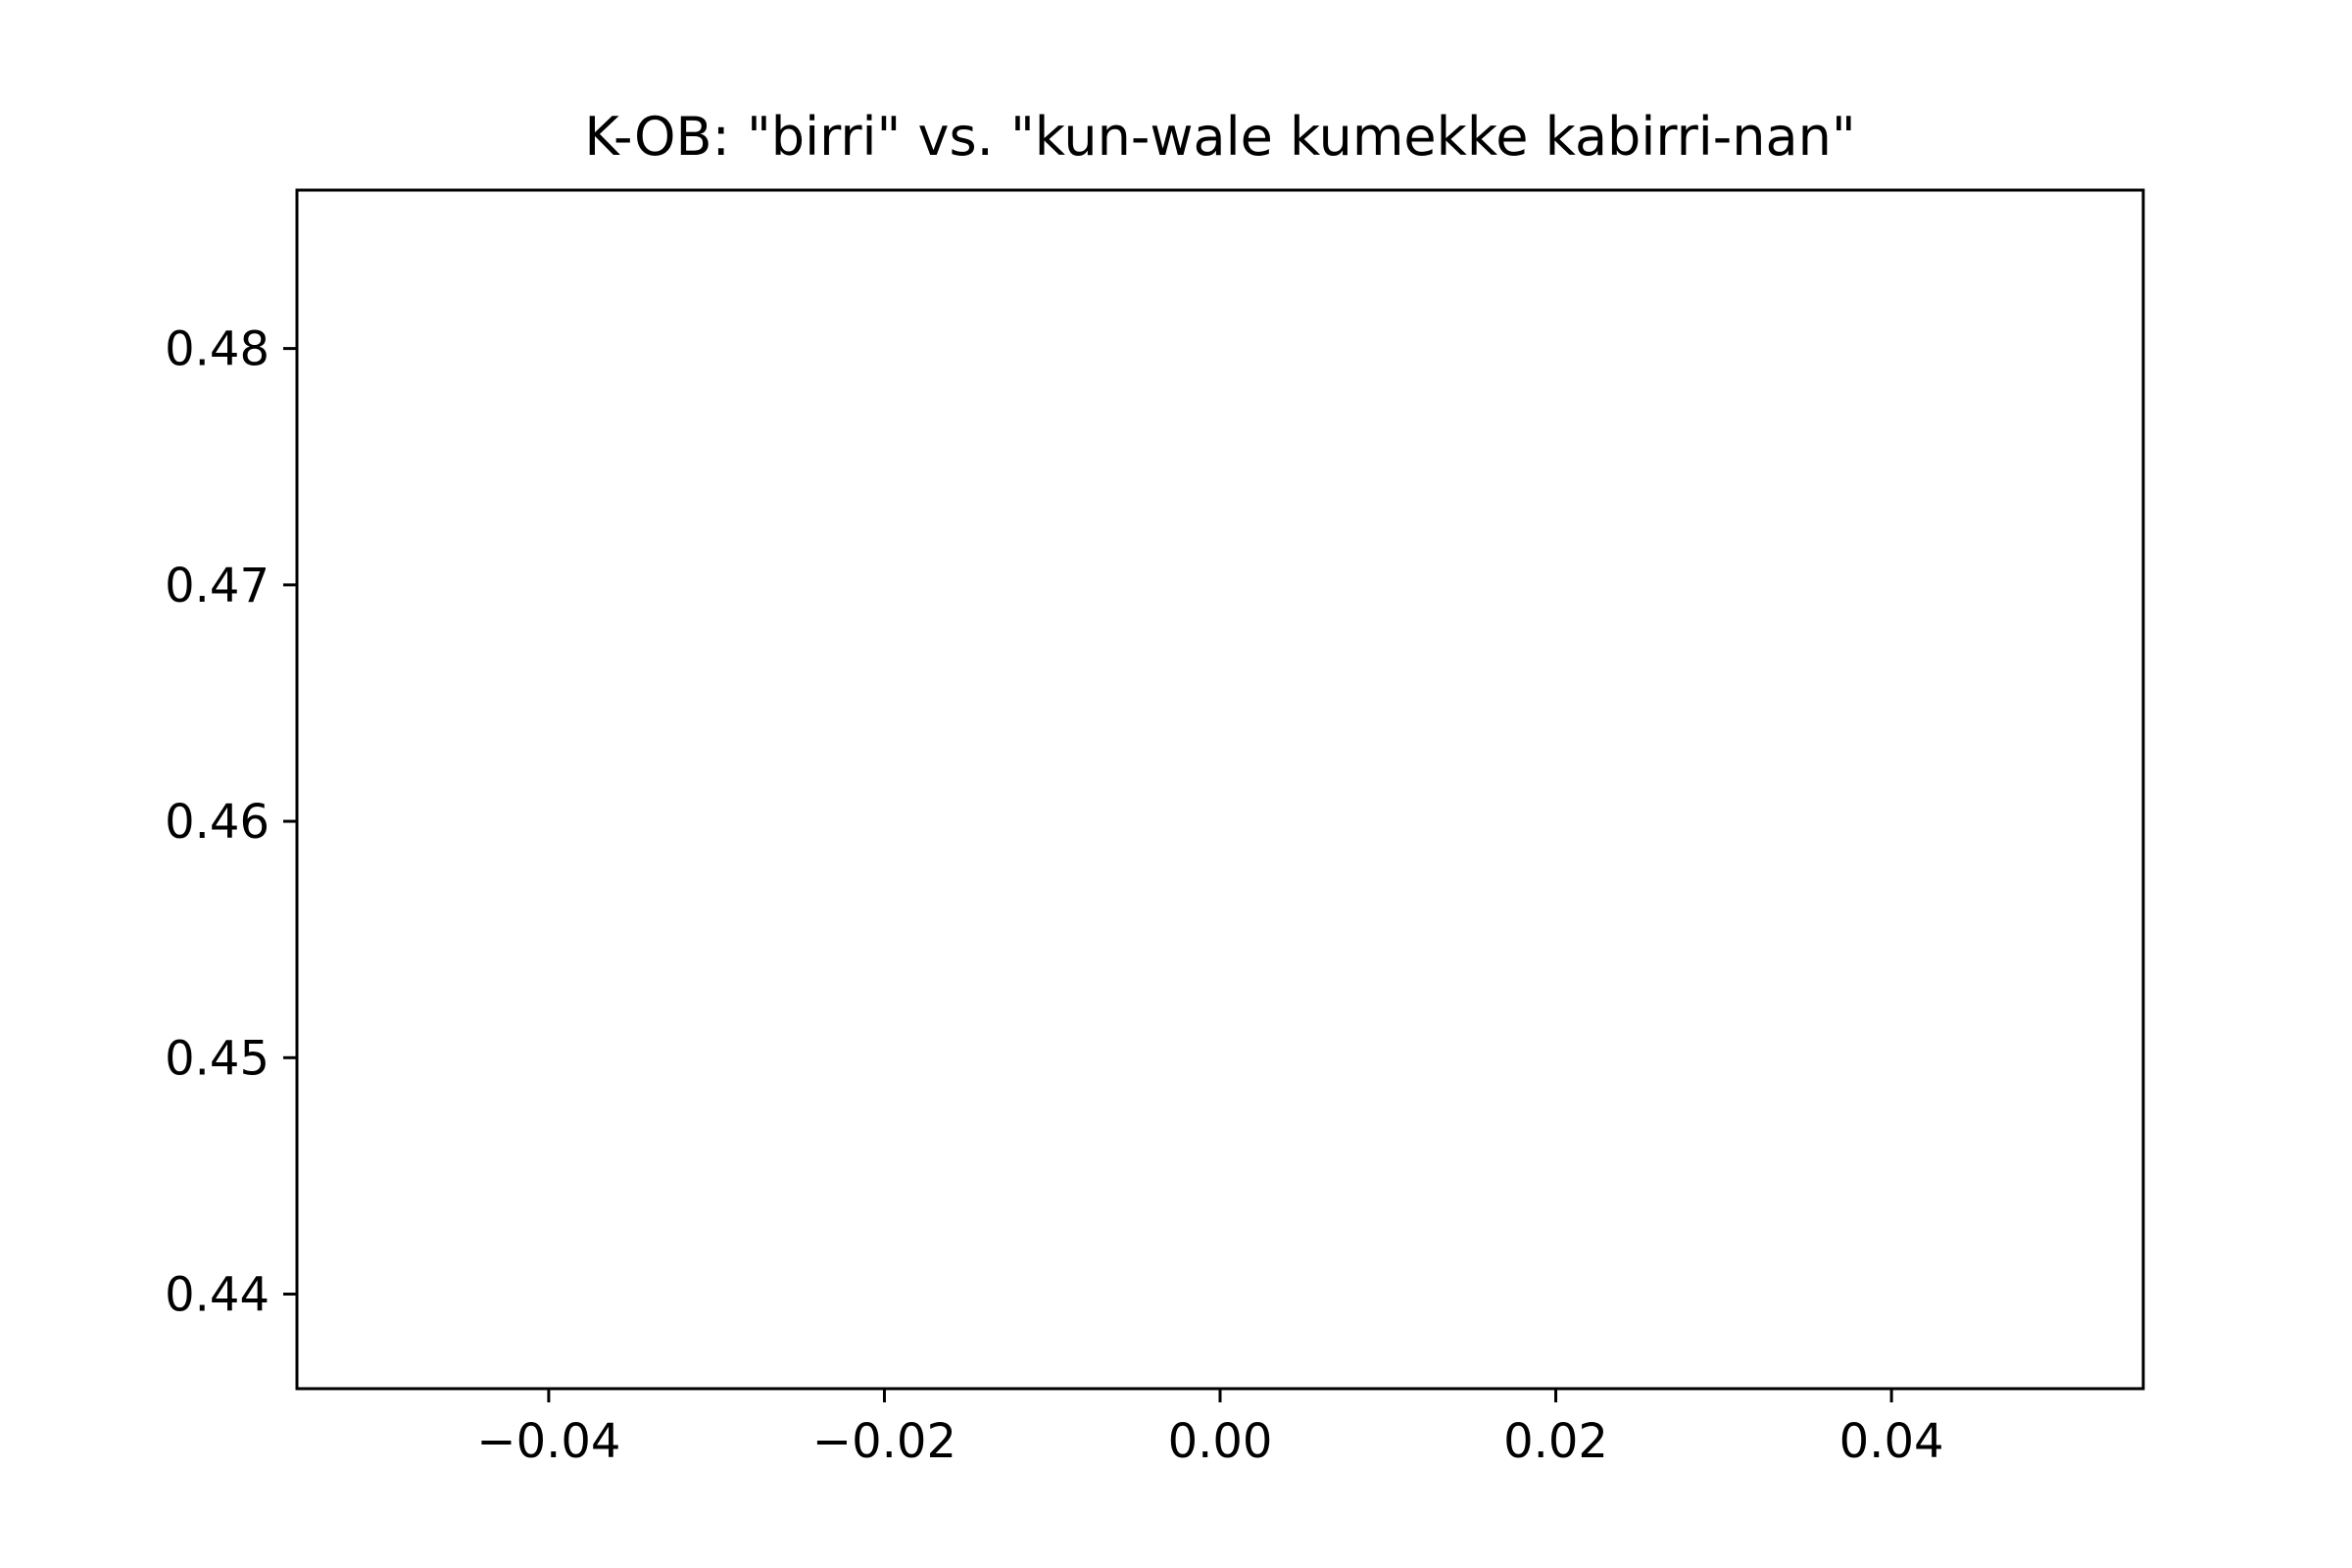  I want to click on y-tick-label: 0.46, so click(217, 822).